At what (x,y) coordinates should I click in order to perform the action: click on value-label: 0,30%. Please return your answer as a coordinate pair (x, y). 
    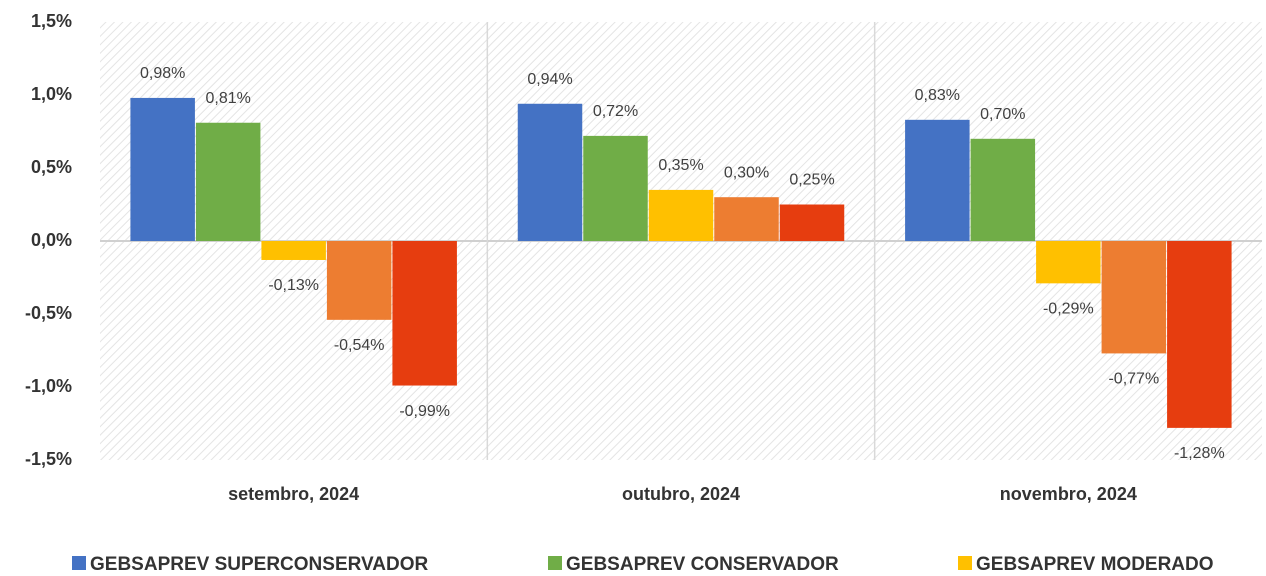
    Looking at the image, I should click on (746, 172).